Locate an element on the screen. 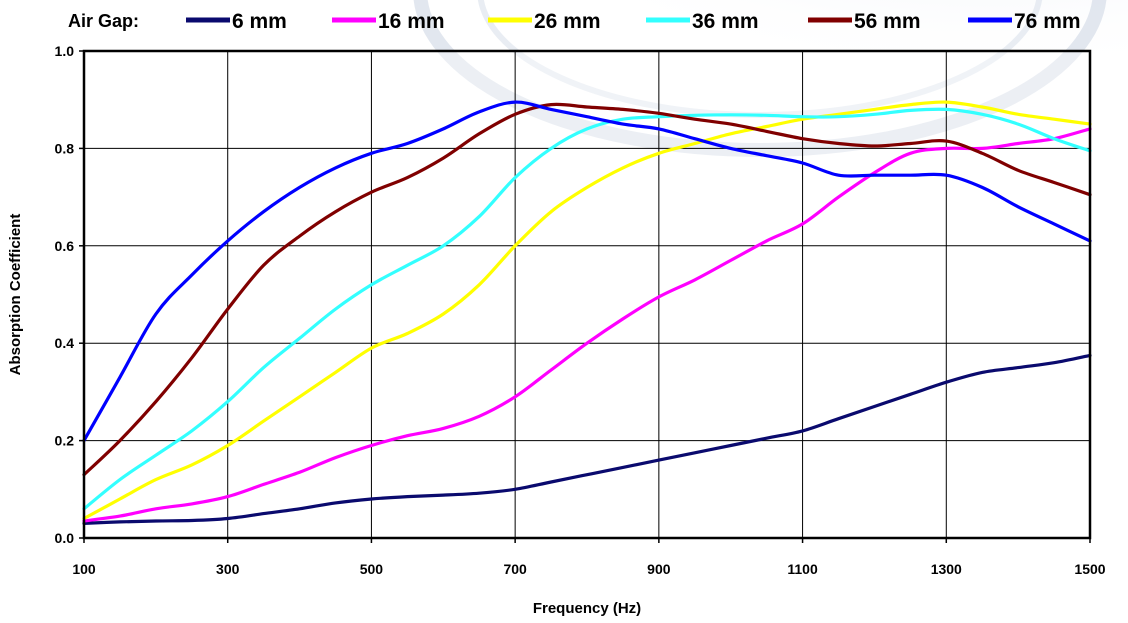 The height and width of the screenshot is (623, 1128). y-tick-label: 0.8 is located at coordinates (65, 148).